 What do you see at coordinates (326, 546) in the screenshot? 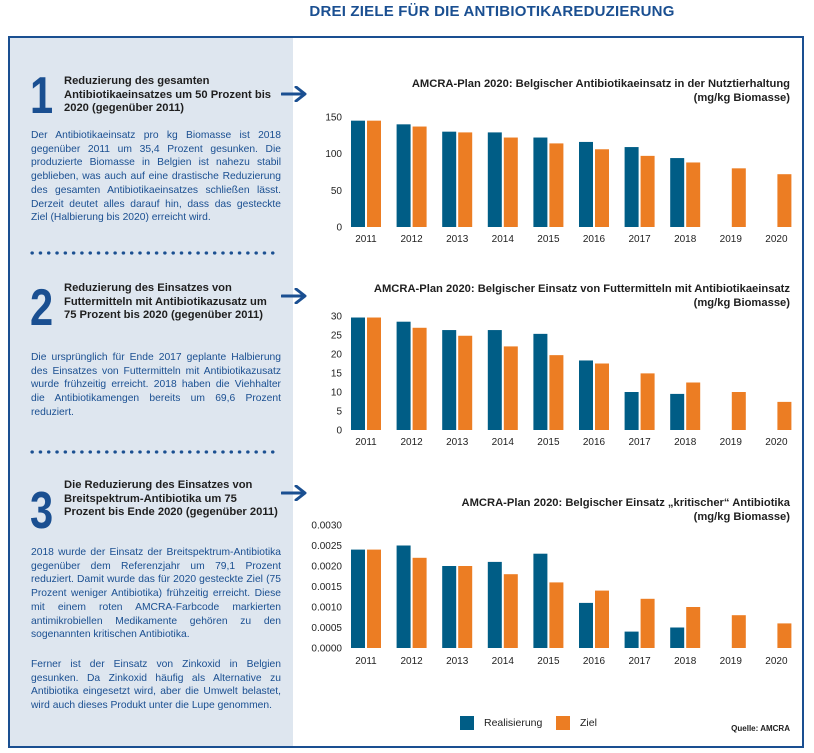
I see `y-tick-label: 0.0025` at bounding box center [326, 546].